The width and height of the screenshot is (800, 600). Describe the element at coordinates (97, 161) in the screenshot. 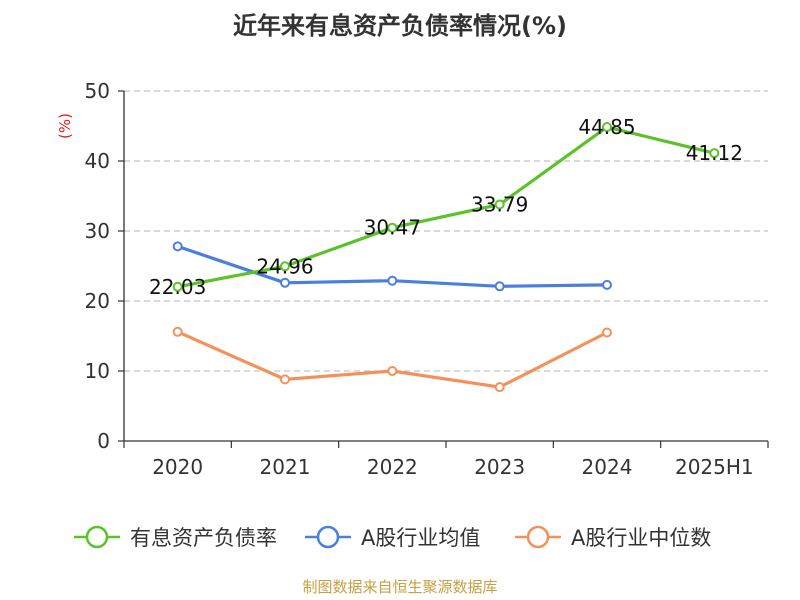

I see `y-tick-label: 40` at that location.